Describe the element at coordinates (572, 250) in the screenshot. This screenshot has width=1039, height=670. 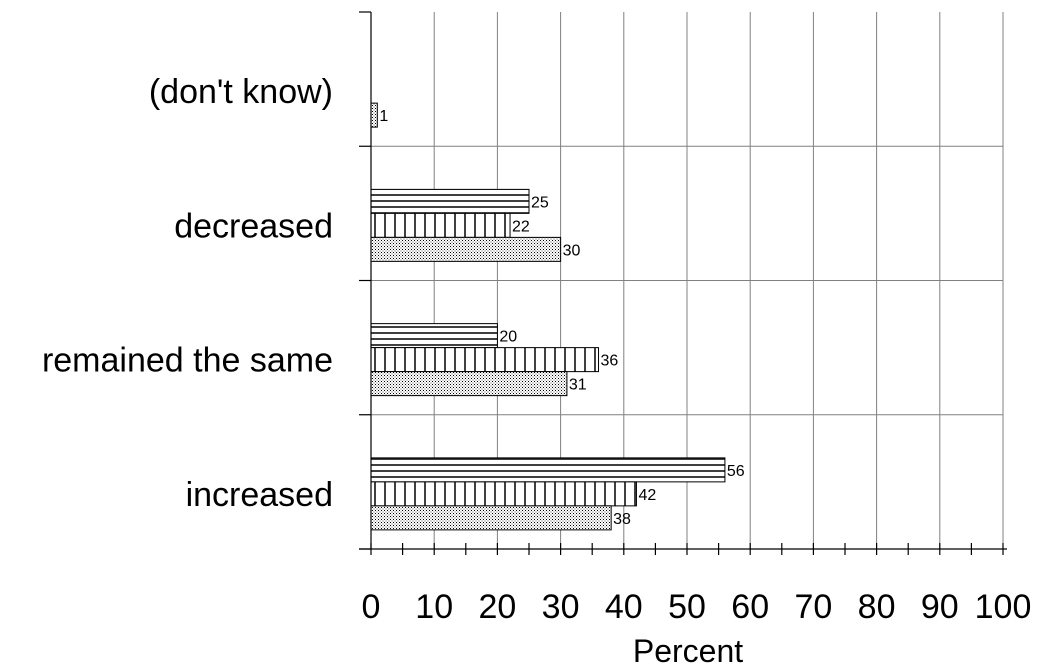
I see `data-label: 30` at that location.